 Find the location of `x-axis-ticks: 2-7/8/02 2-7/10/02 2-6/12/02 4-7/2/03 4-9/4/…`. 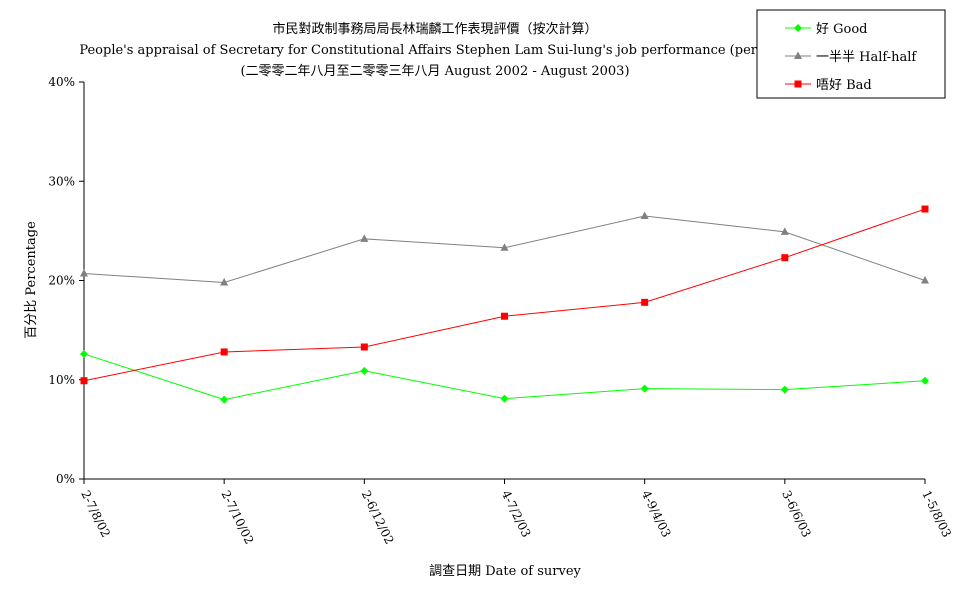

x-axis-ticks: 2-7/8/02 2-7/10/02 2-6/12/02 4-7/2/03 4-9/4/… is located at coordinates (516, 512).